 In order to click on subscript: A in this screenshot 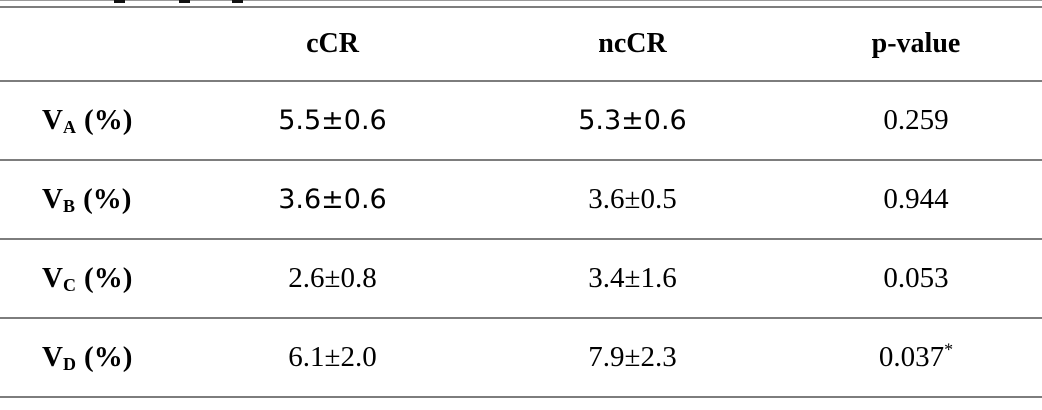, I will do `click(69, 126)`.